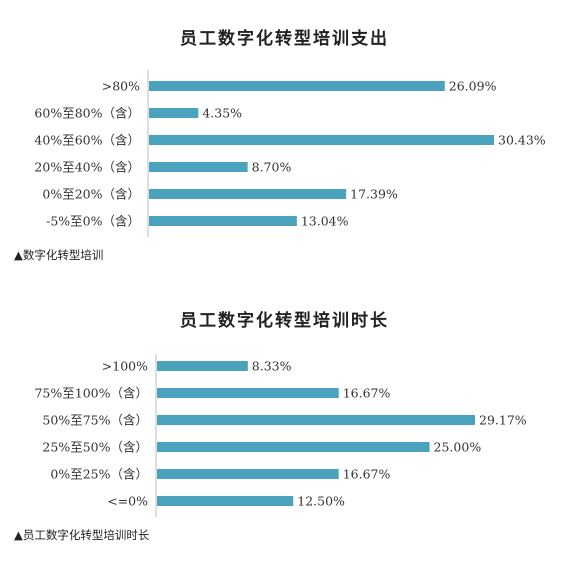  I want to click on value-label: 13.04%, so click(325, 221).